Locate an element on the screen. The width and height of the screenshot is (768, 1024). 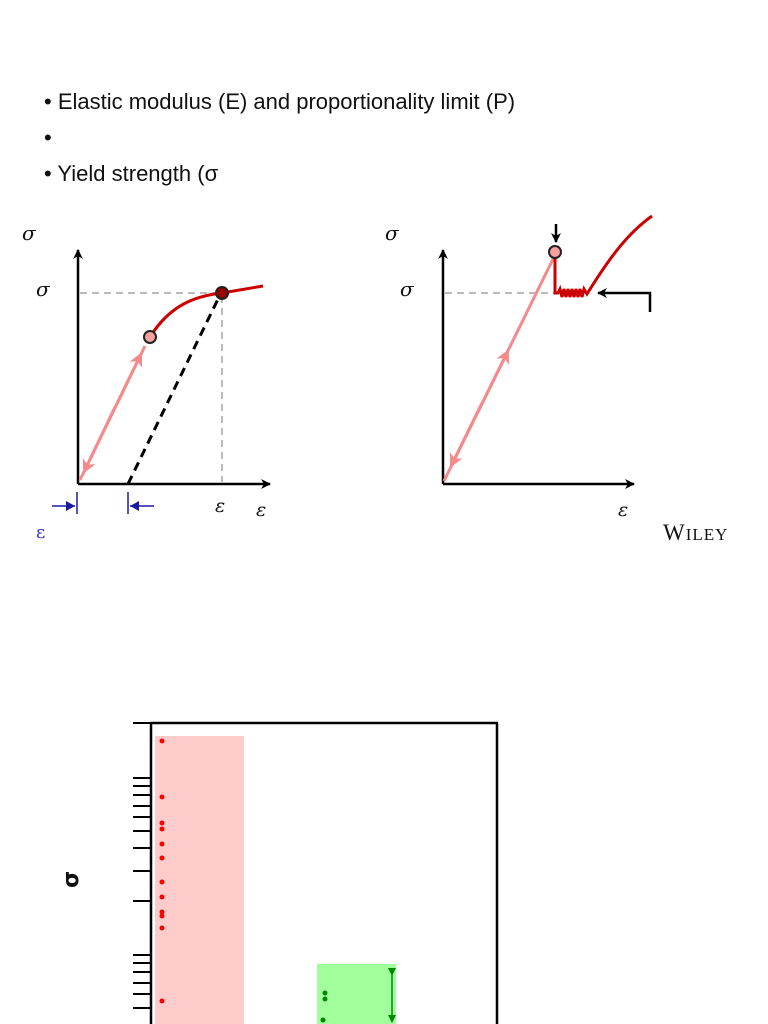
left-x-axis-label: ε is located at coordinates (261, 510).